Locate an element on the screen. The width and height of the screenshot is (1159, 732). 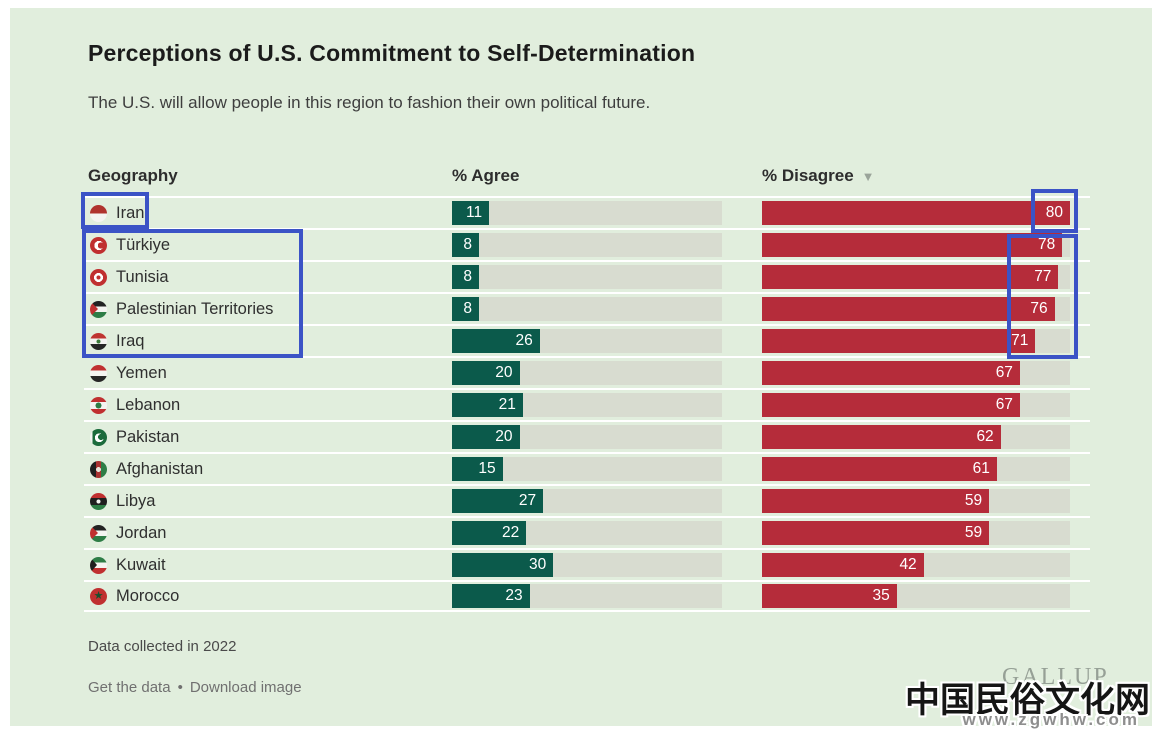
agree-bar-track: 15 is located at coordinates (587, 469).